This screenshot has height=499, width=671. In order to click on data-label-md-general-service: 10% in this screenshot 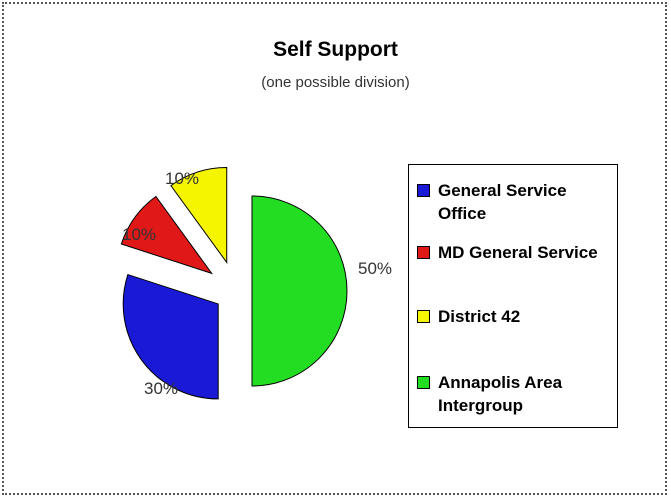, I will do `click(139, 234)`.